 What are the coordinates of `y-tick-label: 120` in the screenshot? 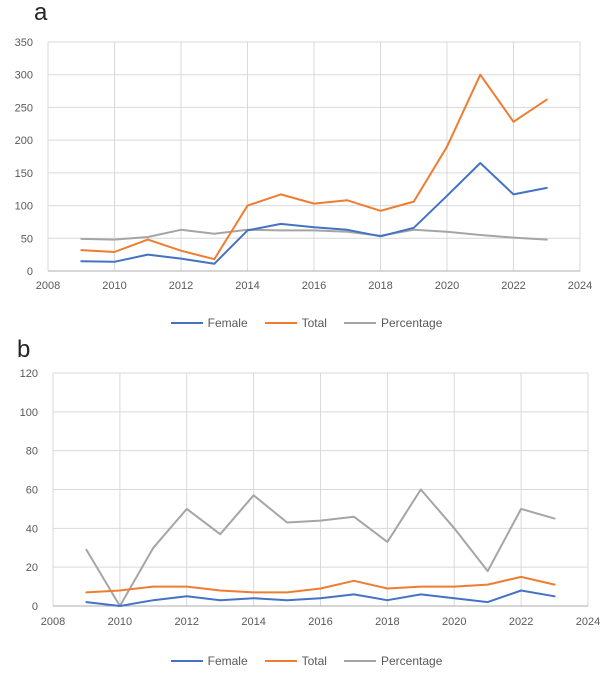 It's located at (29, 374).